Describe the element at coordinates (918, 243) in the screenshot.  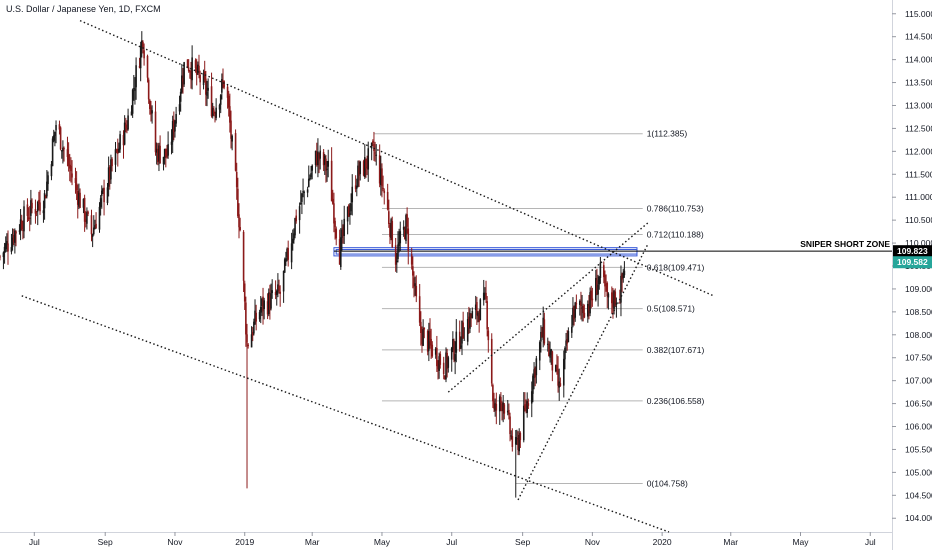
I see `y-tick-label: 110.000` at that location.